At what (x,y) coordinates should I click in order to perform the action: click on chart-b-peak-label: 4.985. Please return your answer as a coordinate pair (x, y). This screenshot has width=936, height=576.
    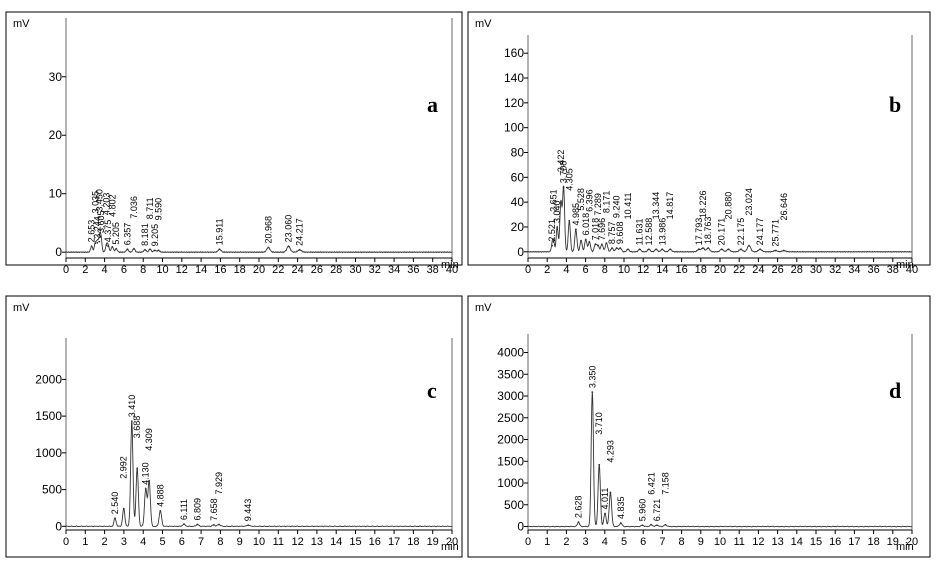
    Looking at the image, I should click on (576, 214).